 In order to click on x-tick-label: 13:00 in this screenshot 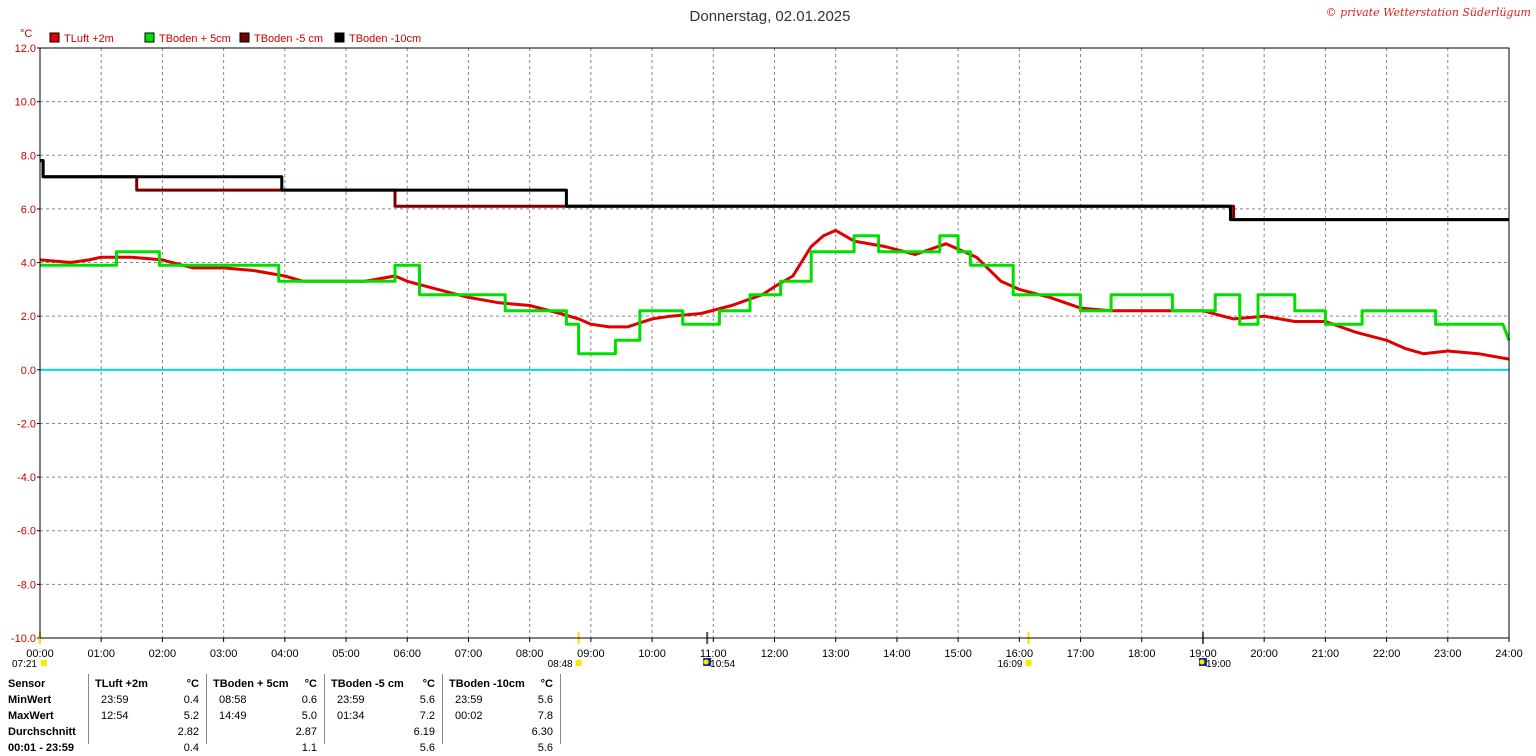, I will do `click(836, 654)`.